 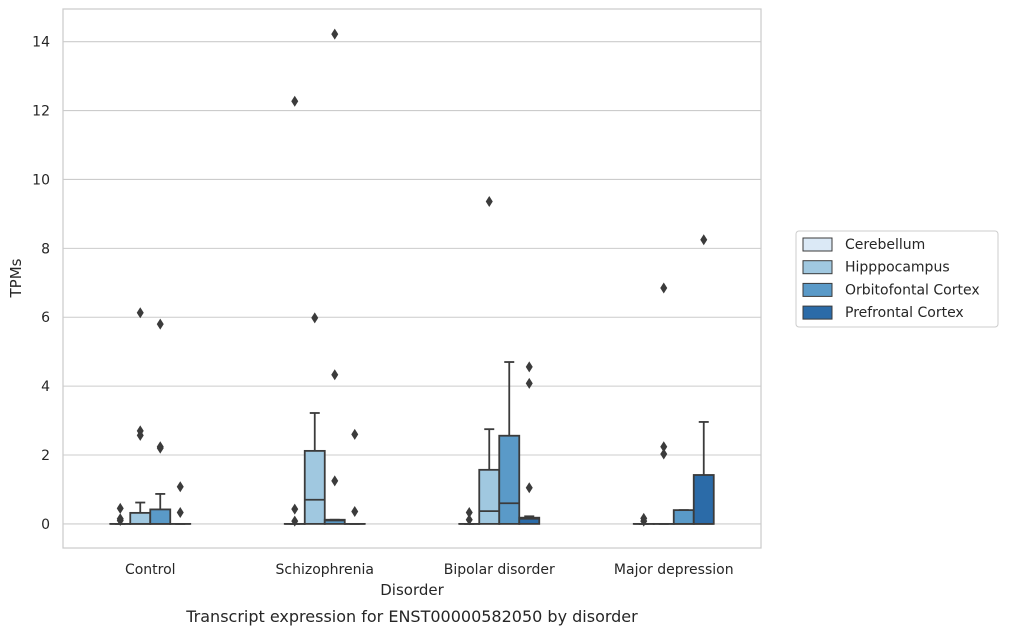 I want to click on x-tick-label: Schizophrenia, so click(x=325, y=570).